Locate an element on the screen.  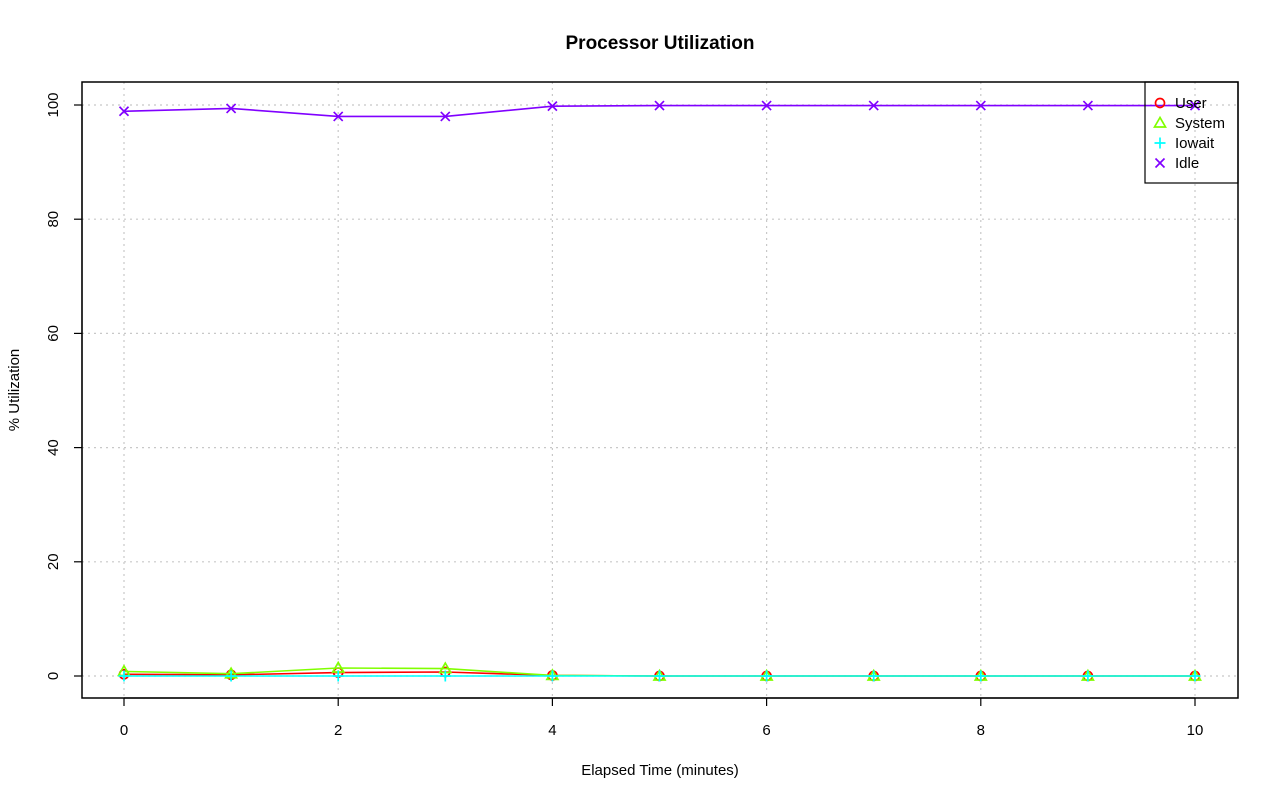
legend: User System Iowait Idle is located at coordinates (1191, 132).